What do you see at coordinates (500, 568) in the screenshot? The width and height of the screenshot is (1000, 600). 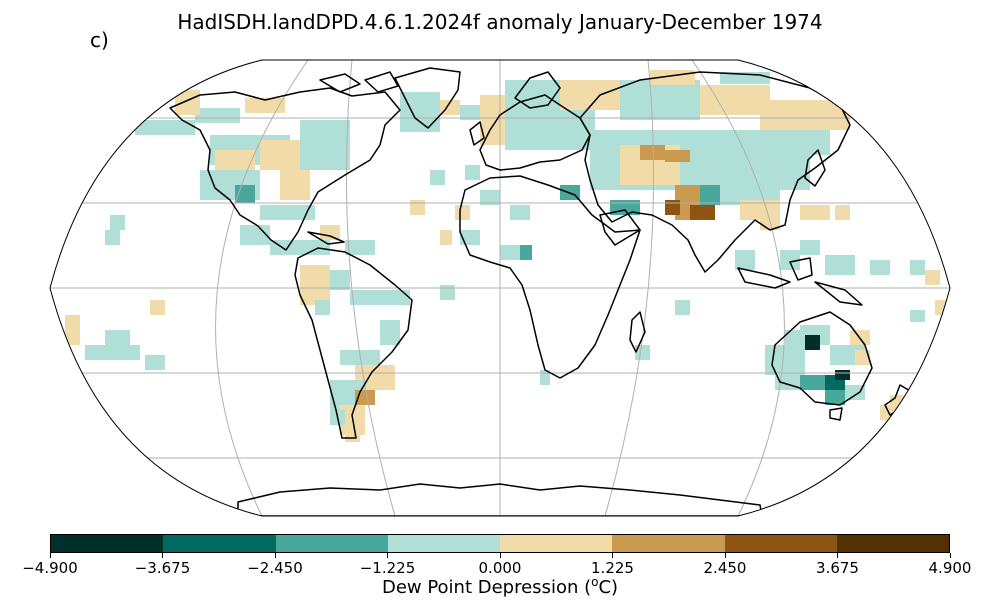 I see `colorbar-tick-label: 0.000` at bounding box center [500, 568].